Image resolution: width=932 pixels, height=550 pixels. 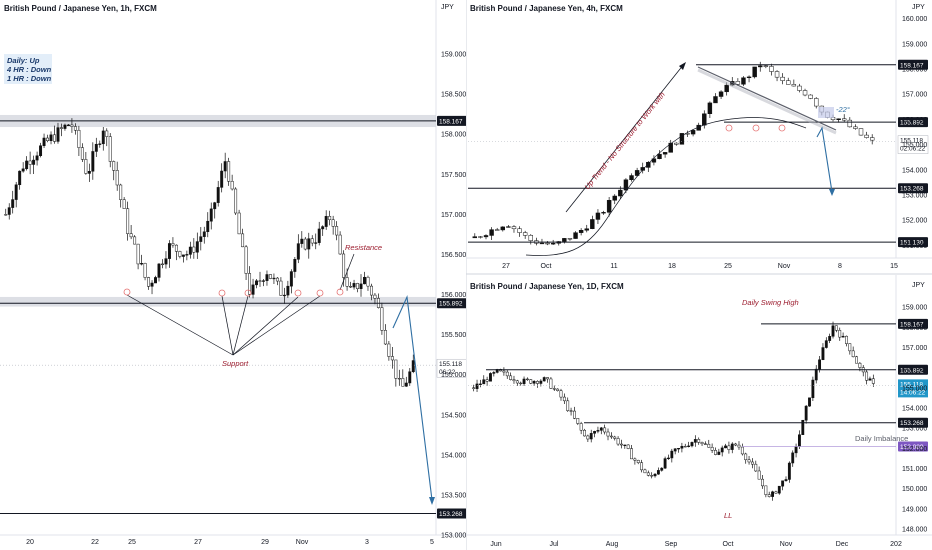 What do you see at coordinates (546, 8) in the screenshot?
I see `chart-title: British Pound / Japanese Yen, 4h, FXCM` at bounding box center [546, 8].